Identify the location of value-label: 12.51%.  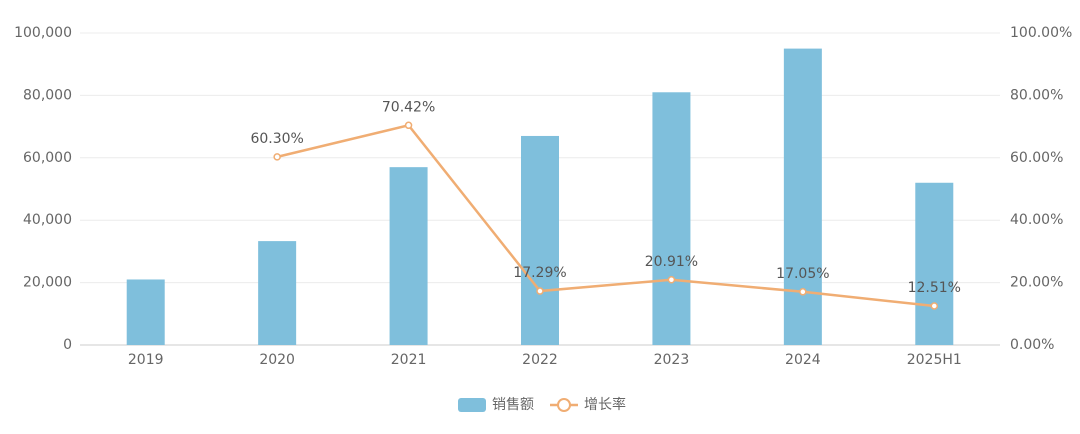
(934, 288).